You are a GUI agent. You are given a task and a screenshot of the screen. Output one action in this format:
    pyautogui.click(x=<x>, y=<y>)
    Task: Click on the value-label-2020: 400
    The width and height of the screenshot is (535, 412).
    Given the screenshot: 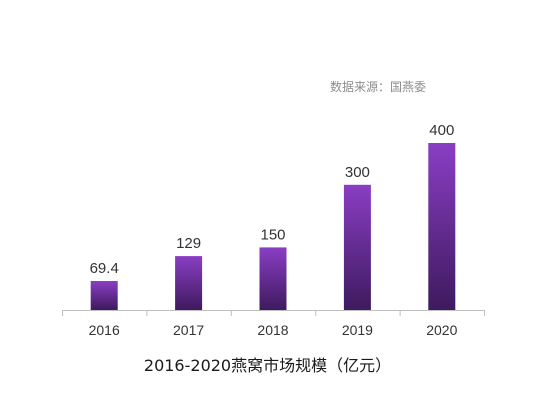 What is the action you would take?
    pyautogui.click(x=441, y=130)
    